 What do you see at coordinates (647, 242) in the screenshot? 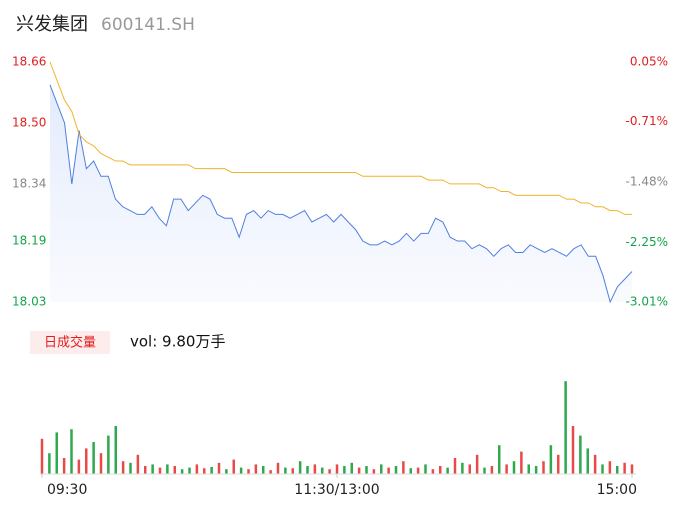
I see `y2-tick-label: -2.25%` at bounding box center [647, 242].